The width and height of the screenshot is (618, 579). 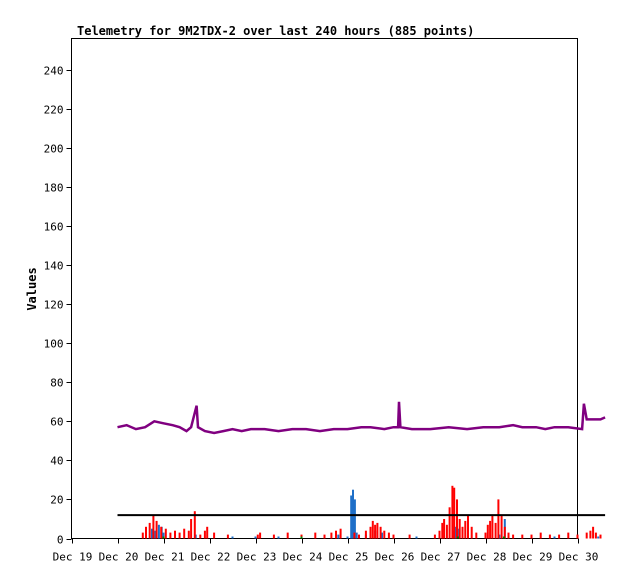 I want to click on y-tick-label: 60, so click(x=56, y=422).